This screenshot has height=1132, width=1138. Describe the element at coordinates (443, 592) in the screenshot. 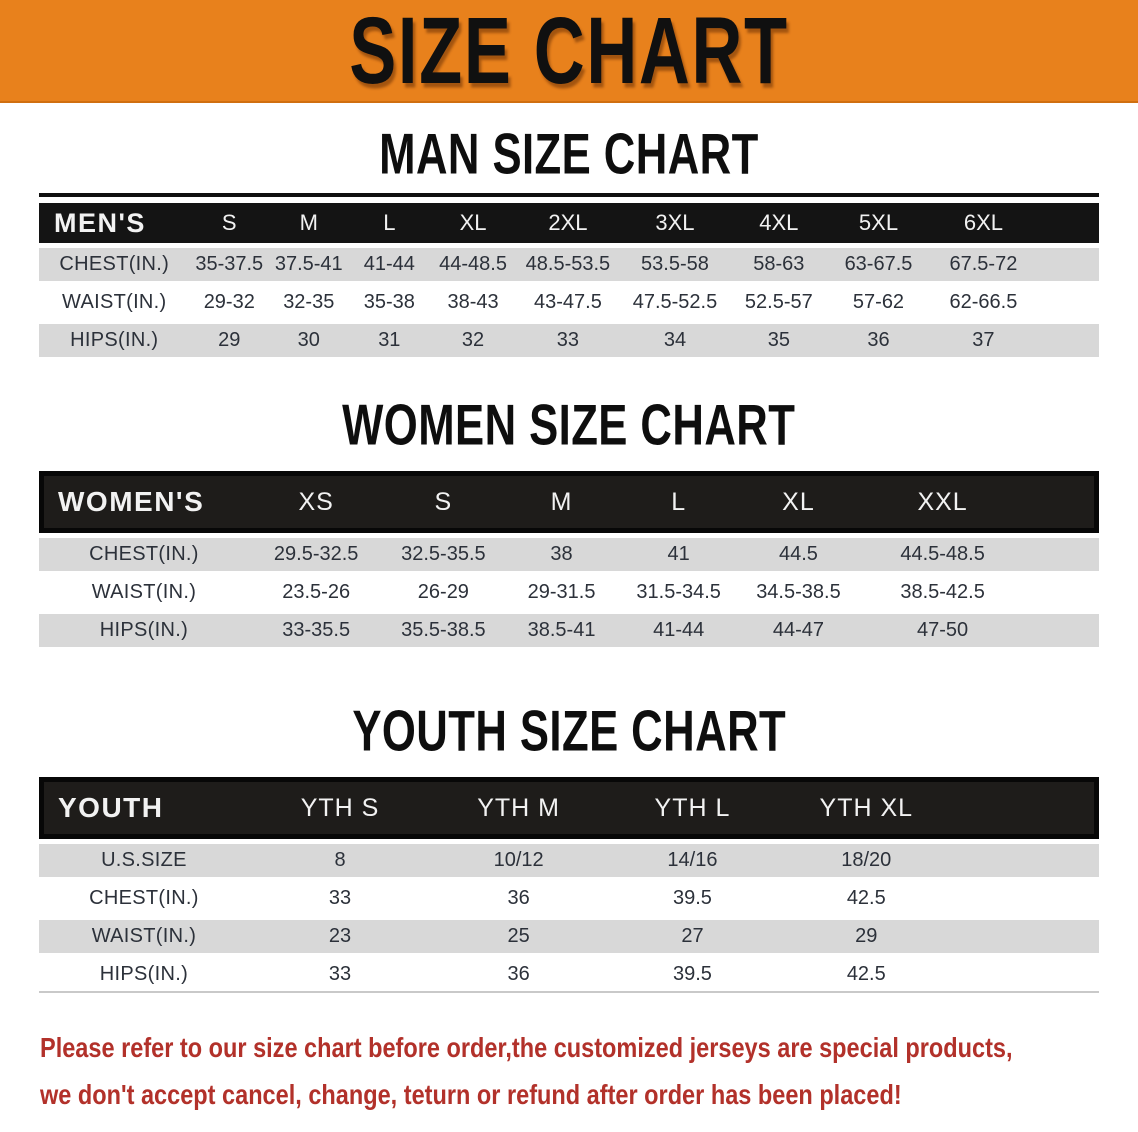

I see `size-value: 26-29` at that location.